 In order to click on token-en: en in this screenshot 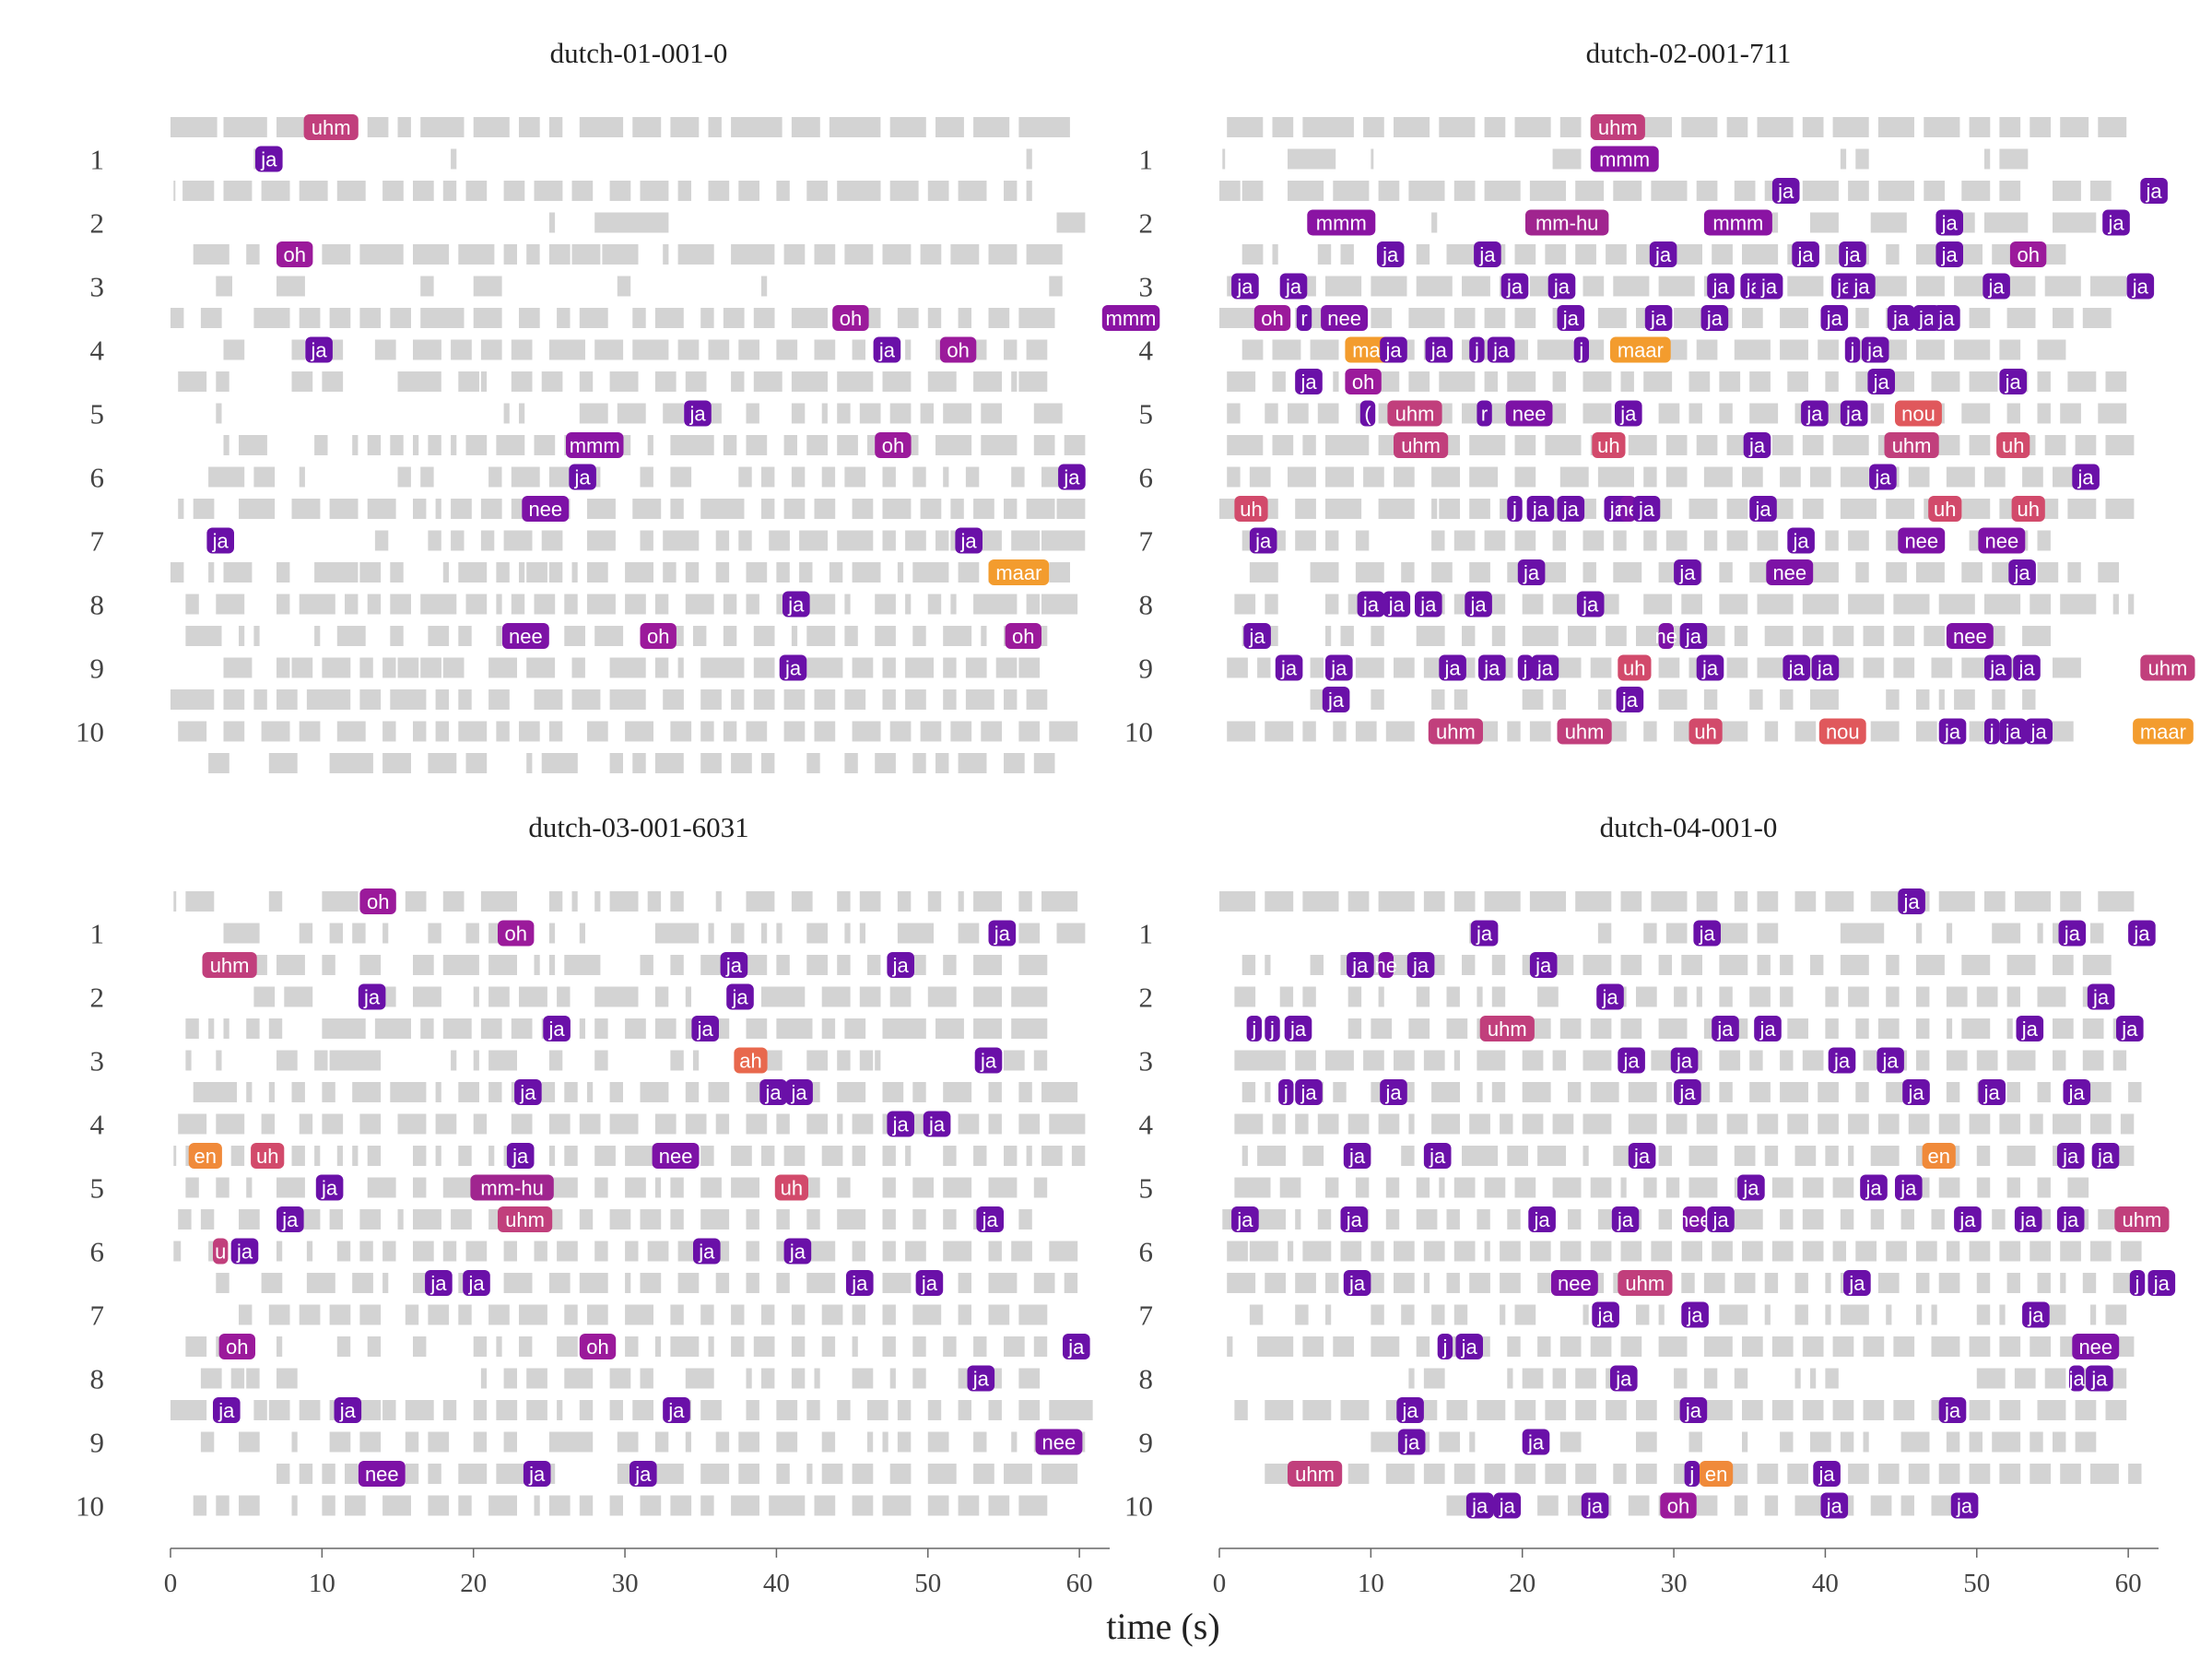, I will do `click(205, 1156)`.